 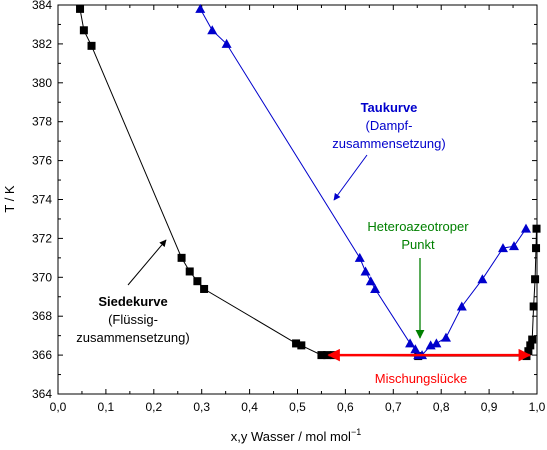 What do you see at coordinates (297, 407) in the screenshot?
I see `x-tick-label: 0,5` at bounding box center [297, 407].